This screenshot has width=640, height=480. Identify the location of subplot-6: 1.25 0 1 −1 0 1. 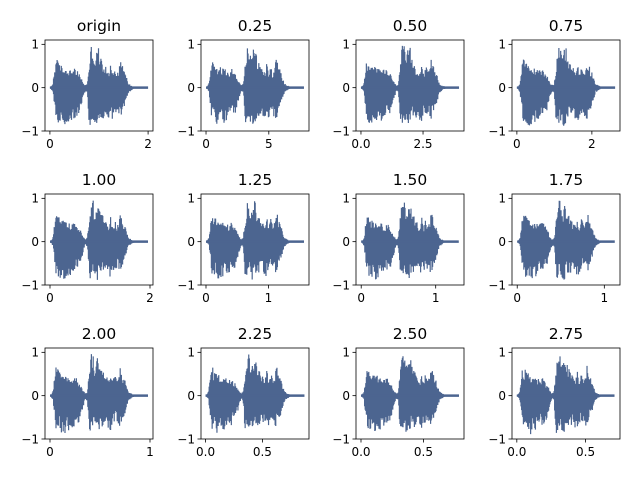
(243, 238).